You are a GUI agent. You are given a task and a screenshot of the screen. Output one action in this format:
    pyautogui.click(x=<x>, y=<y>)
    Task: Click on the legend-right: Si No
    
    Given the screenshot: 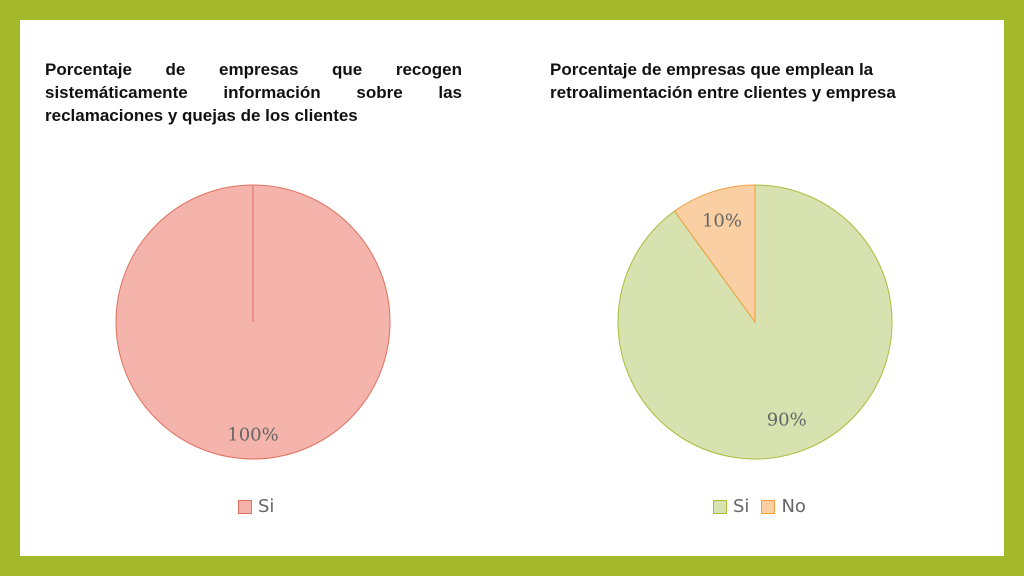 What is the action you would take?
    pyautogui.click(x=759, y=506)
    